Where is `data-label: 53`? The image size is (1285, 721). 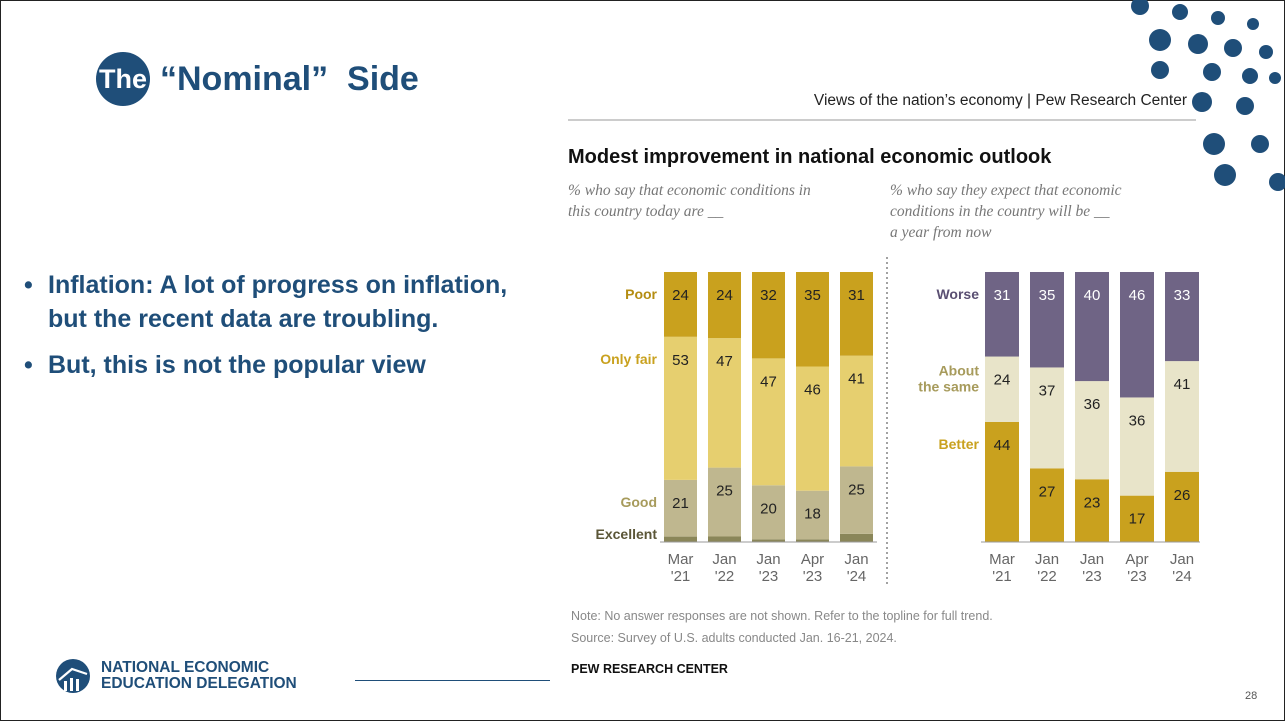 data-label: 53 is located at coordinates (680, 360).